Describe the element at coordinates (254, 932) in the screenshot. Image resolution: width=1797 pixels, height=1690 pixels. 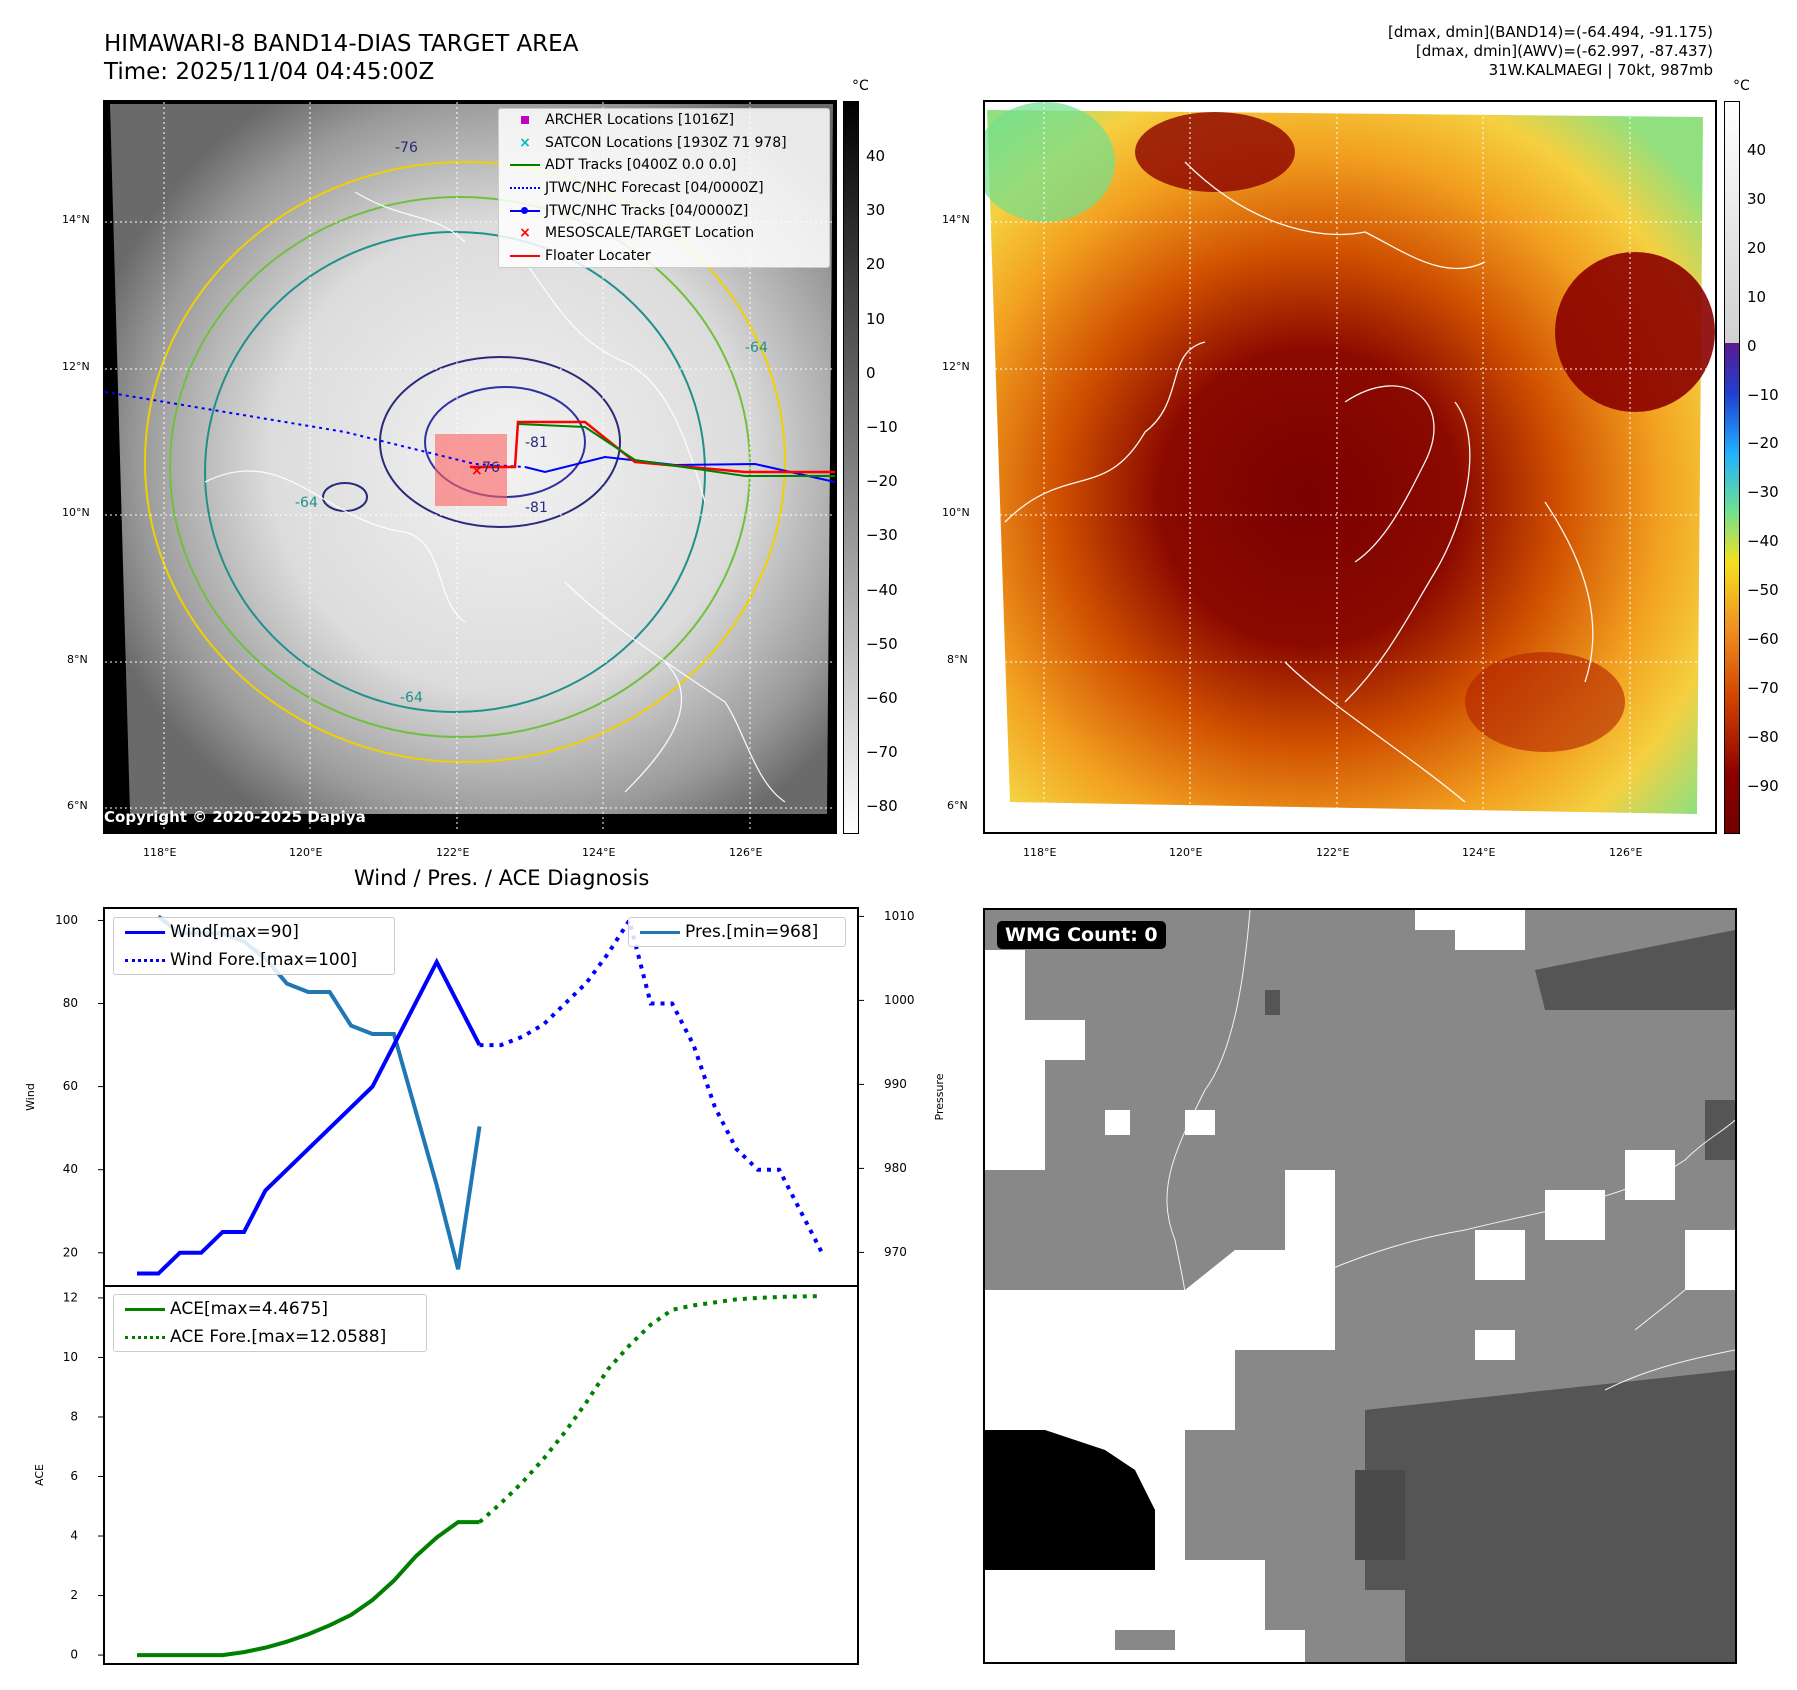
I see `legend-item-wind: Wind[max=90]` at that location.